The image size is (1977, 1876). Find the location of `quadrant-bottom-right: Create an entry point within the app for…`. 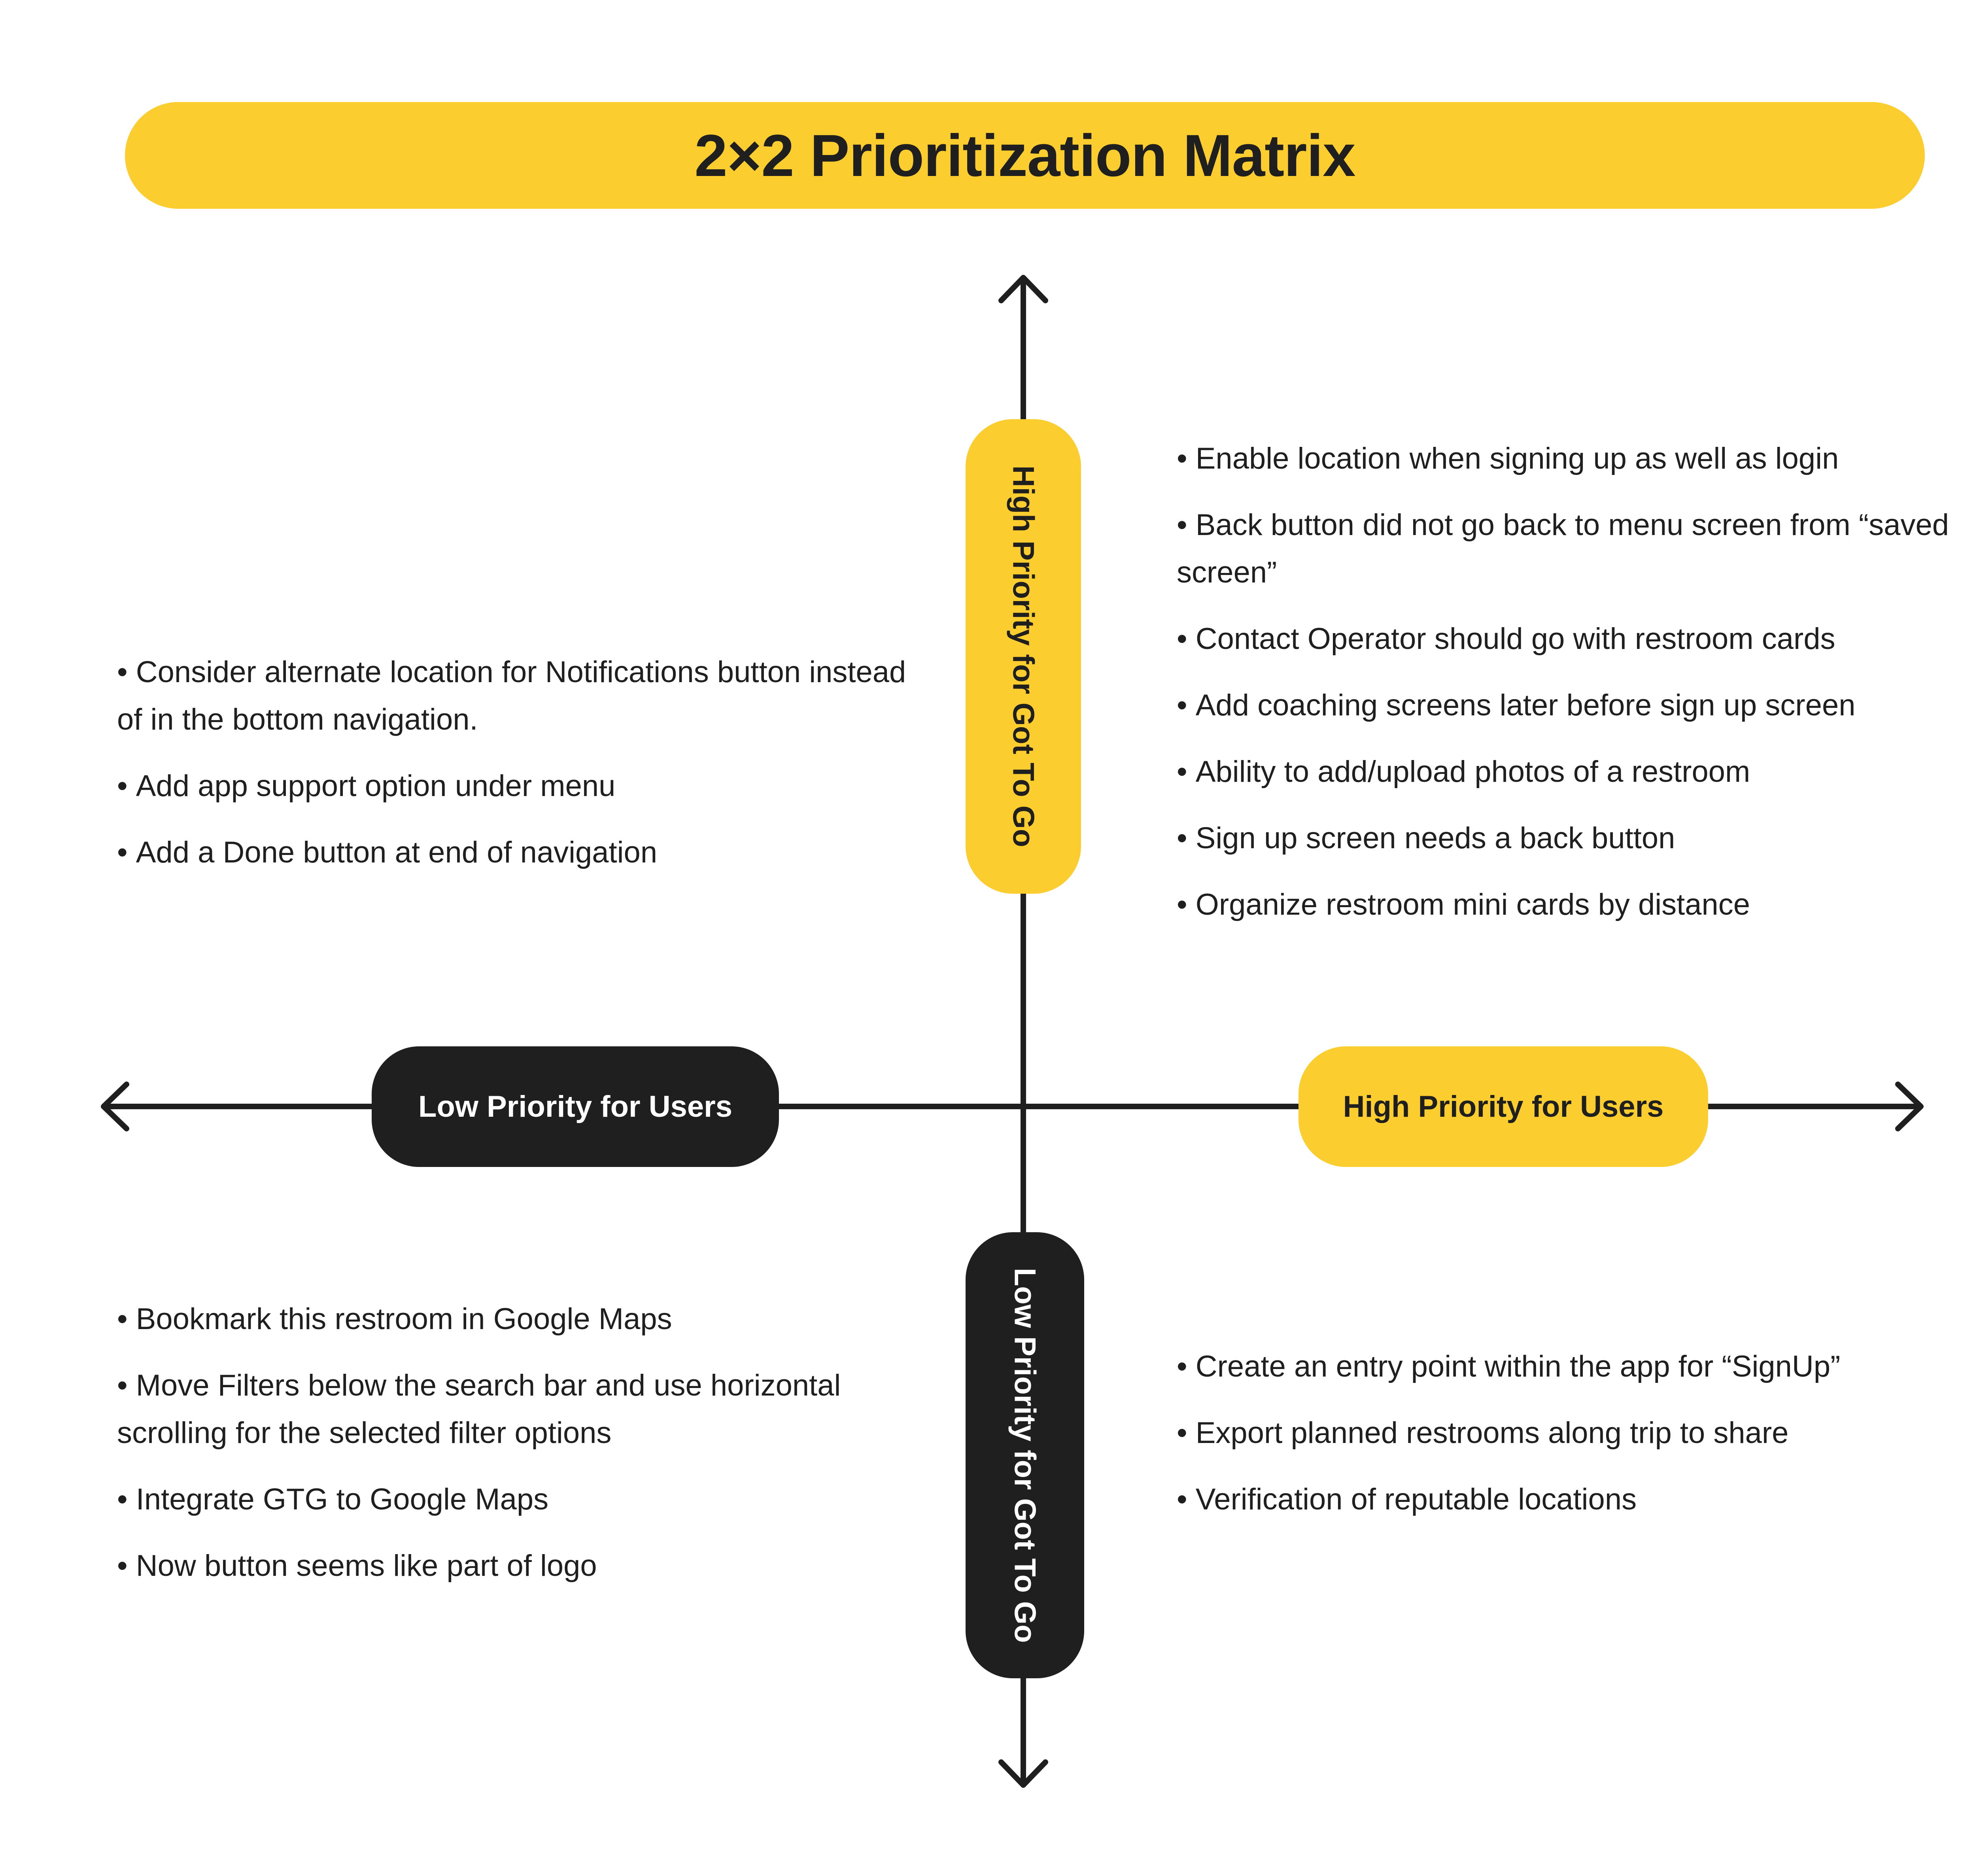

quadrant-bottom-right: Create an entry point within the app for… is located at coordinates (1572, 1442).